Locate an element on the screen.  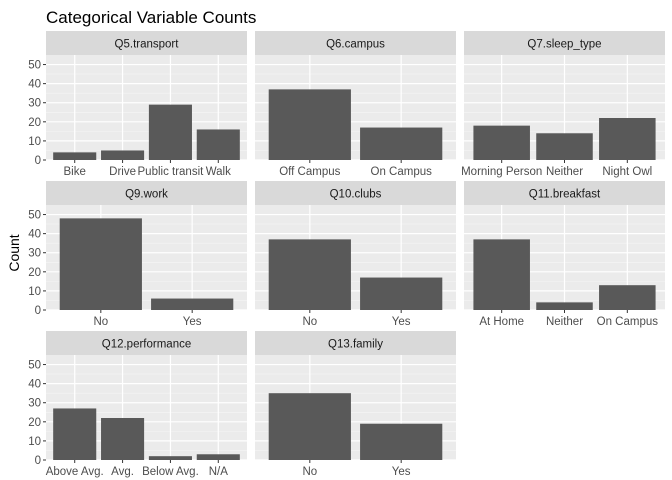
x-tick-label: Avg. is located at coordinates (122, 472).